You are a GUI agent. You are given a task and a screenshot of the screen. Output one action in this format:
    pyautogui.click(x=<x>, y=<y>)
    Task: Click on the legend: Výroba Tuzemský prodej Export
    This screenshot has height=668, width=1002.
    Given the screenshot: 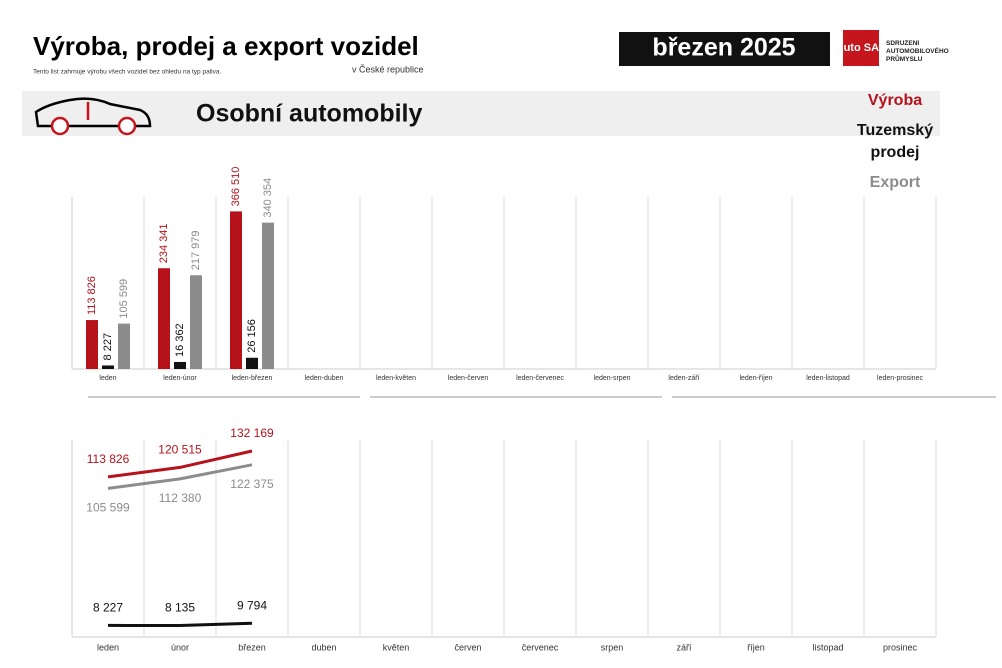 What is the action you would take?
    pyautogui.click(x=895, y=146)
    